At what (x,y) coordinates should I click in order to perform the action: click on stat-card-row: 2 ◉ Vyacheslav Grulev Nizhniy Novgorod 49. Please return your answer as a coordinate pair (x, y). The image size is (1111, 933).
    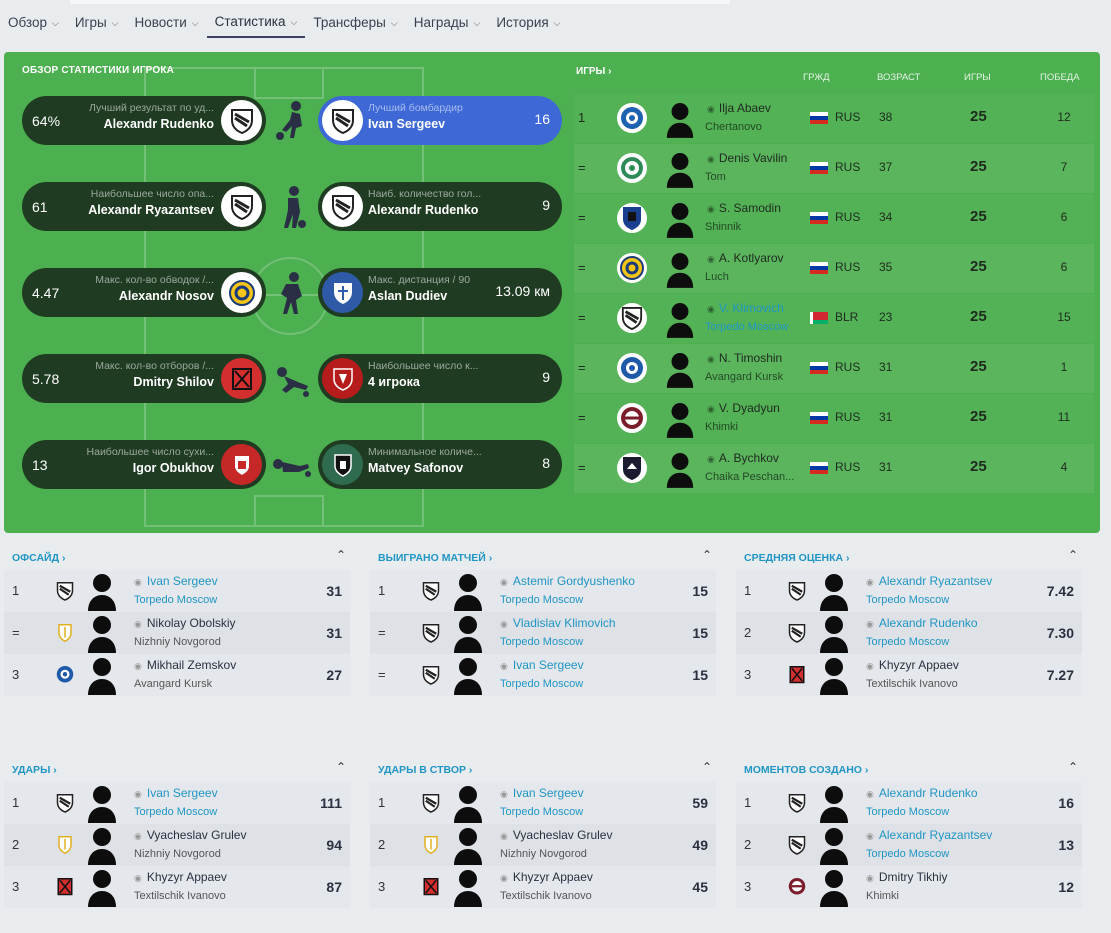
    Looking at the image, I should click on (543, 845).